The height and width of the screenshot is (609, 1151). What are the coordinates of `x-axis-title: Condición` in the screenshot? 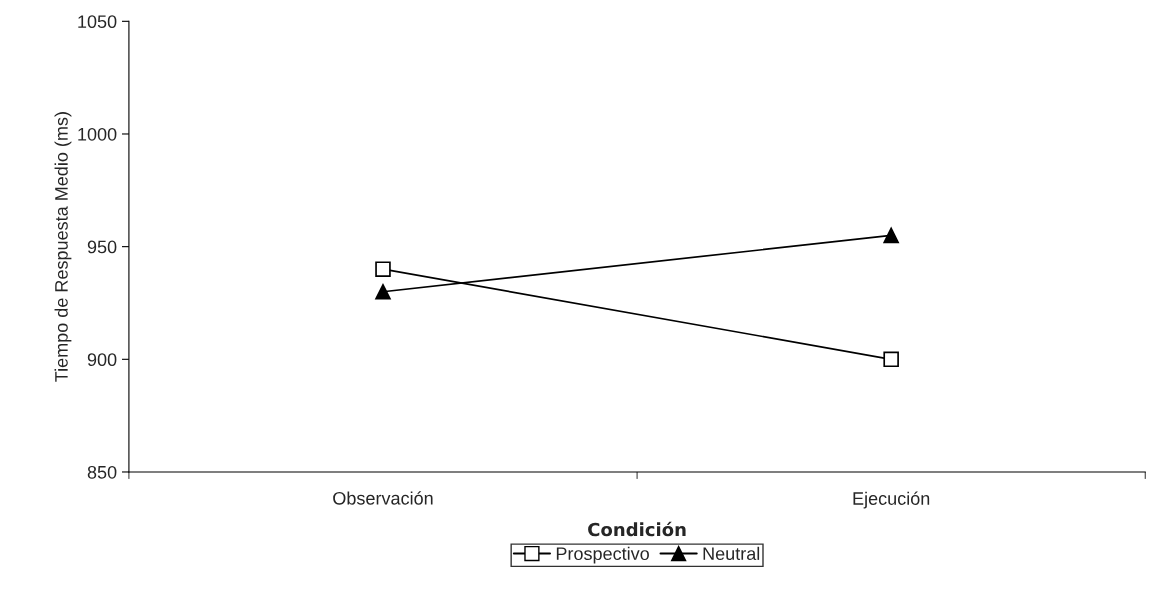 It's located at (637, 529).